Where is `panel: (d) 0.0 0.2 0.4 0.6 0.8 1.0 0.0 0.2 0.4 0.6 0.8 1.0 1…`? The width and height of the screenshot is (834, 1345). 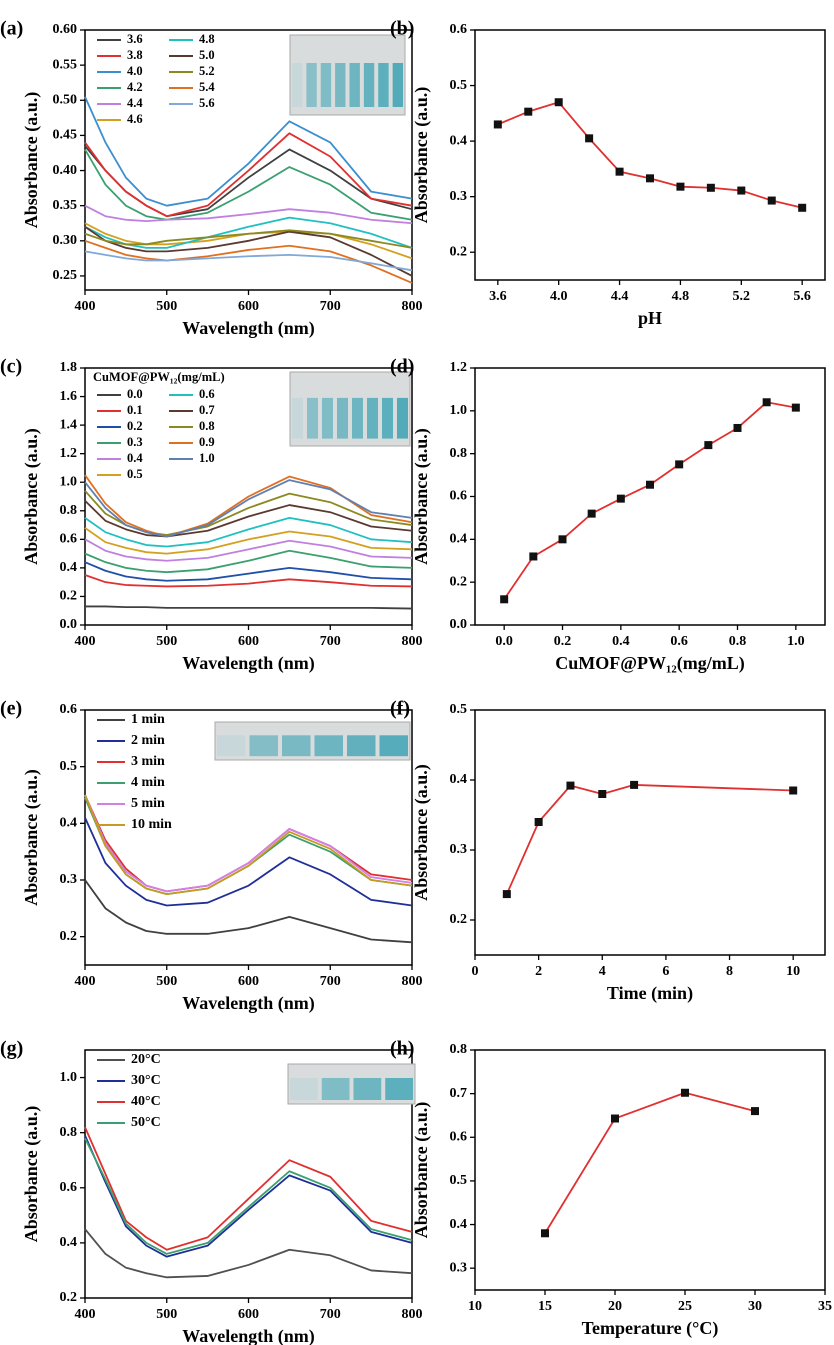 panel: (d) 0.0 0.2 0.4 0.6 0.8 1.0 0.0 0.2 0.4 0.6 0.8 1.0 1… is located at coordinates (608, 515).